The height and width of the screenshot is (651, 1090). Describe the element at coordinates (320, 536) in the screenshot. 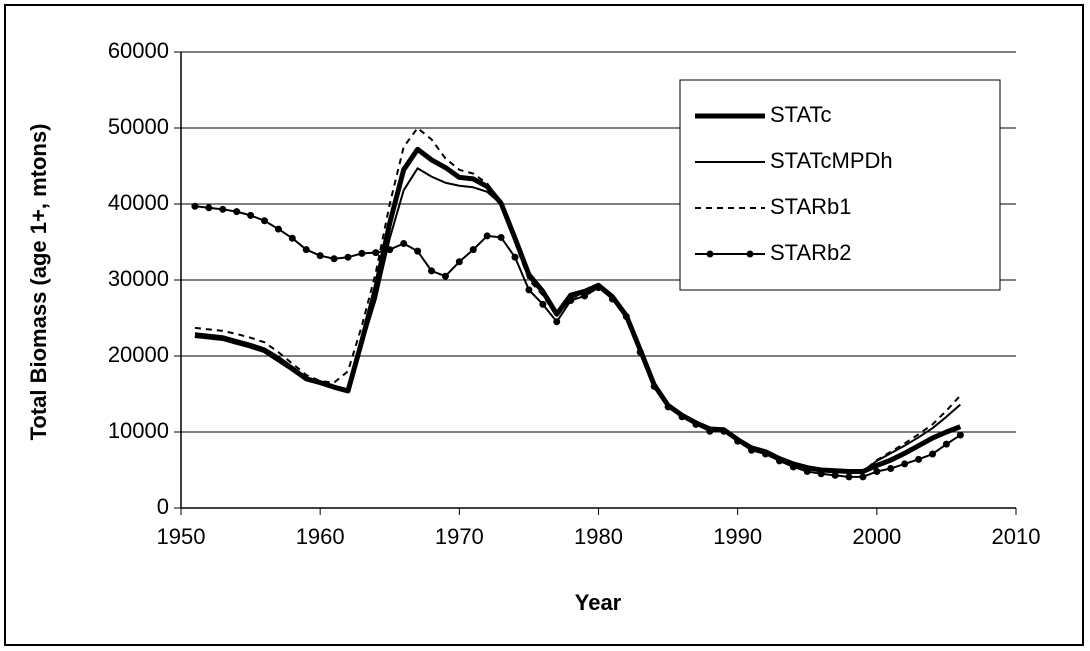

I see `x-tick-label: 1960` at that location.